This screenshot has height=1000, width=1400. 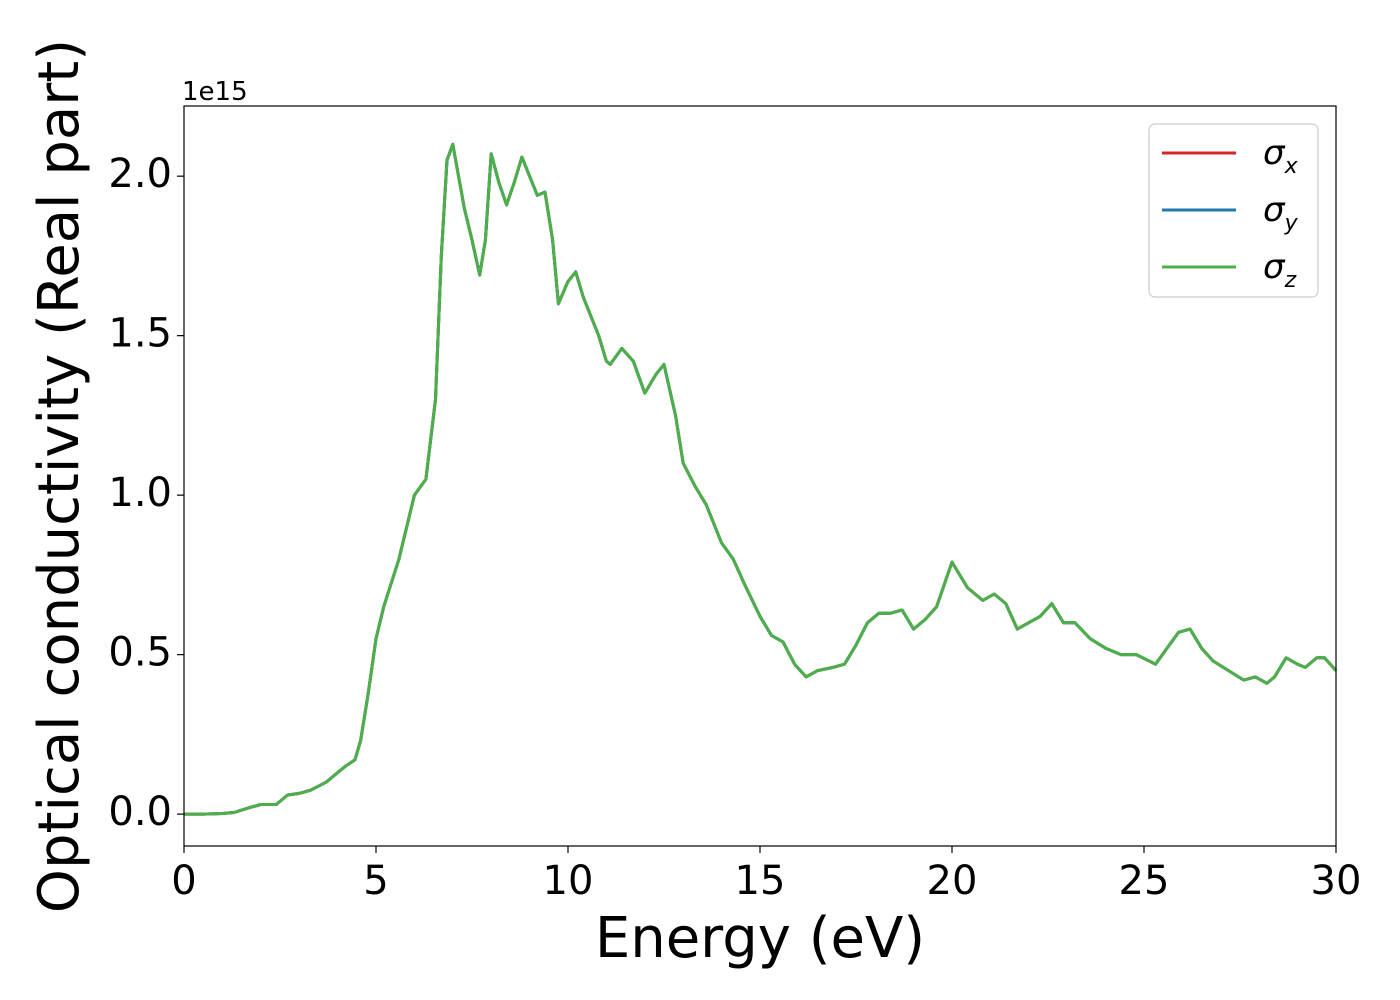 What do you see at coordinates (375, 881) in the screenshot?
I see `x-tick-label: 5` at bounding box center [375, 881].